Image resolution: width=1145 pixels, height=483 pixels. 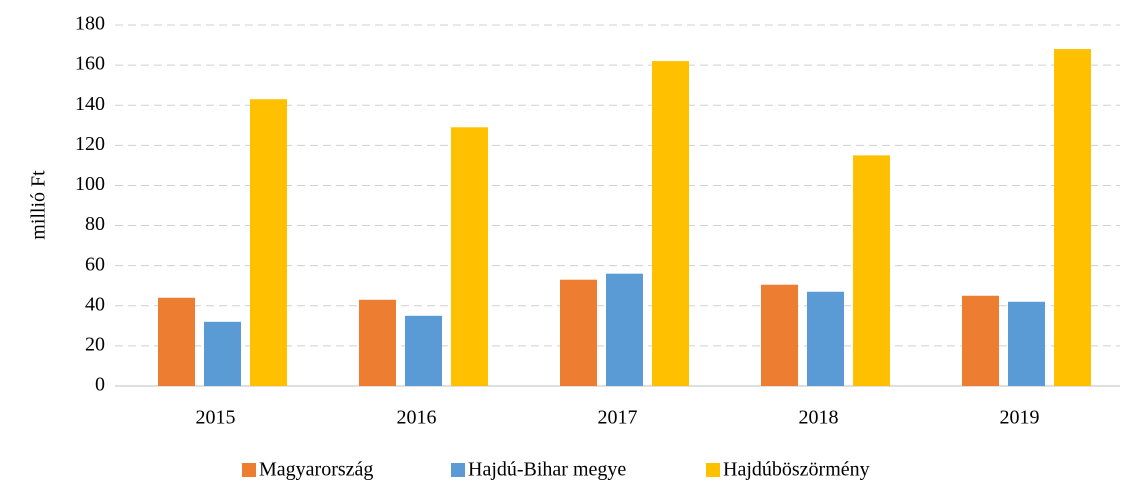 What do you see at coordinates (618, 418) in the screenshot?
I see `x-tick-label: 2017` at bounding box center [618, 418].